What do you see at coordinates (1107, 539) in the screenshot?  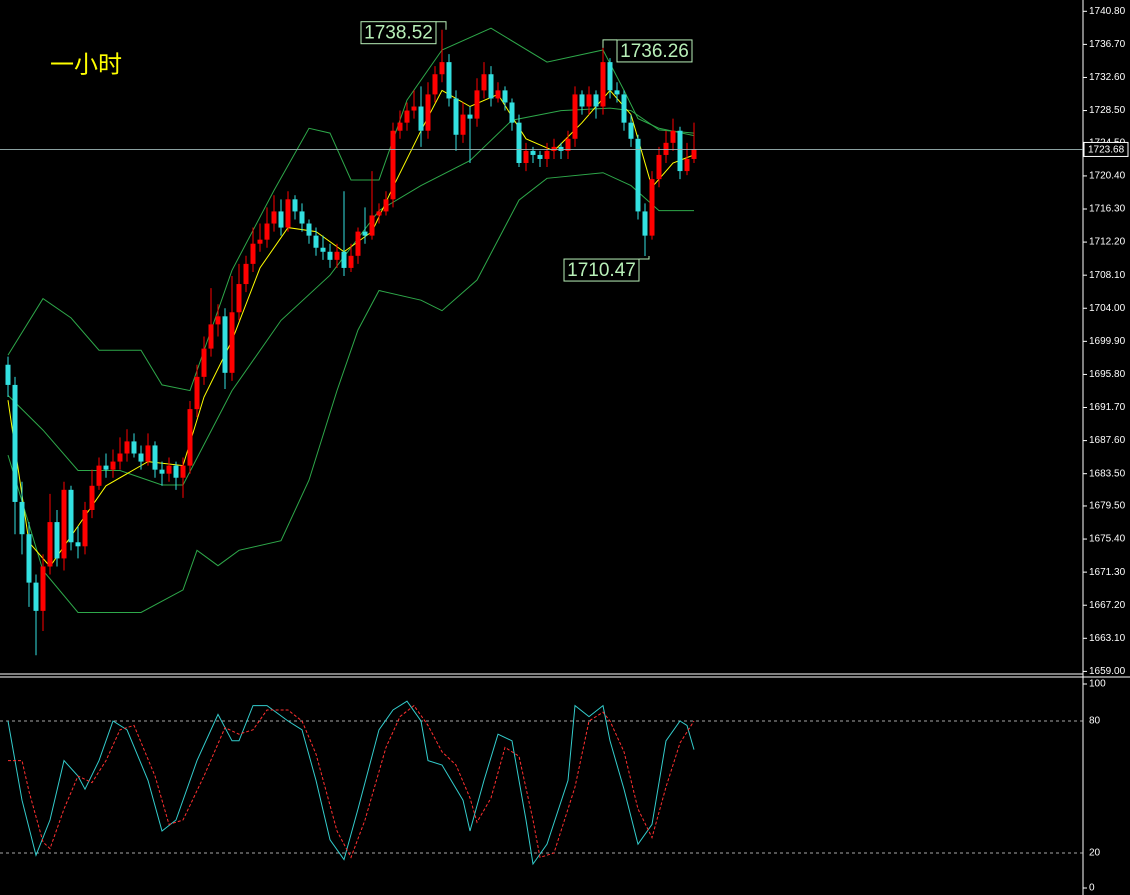 I see `y-tick-label: 1675.40` at bounding box center [1107, 539].